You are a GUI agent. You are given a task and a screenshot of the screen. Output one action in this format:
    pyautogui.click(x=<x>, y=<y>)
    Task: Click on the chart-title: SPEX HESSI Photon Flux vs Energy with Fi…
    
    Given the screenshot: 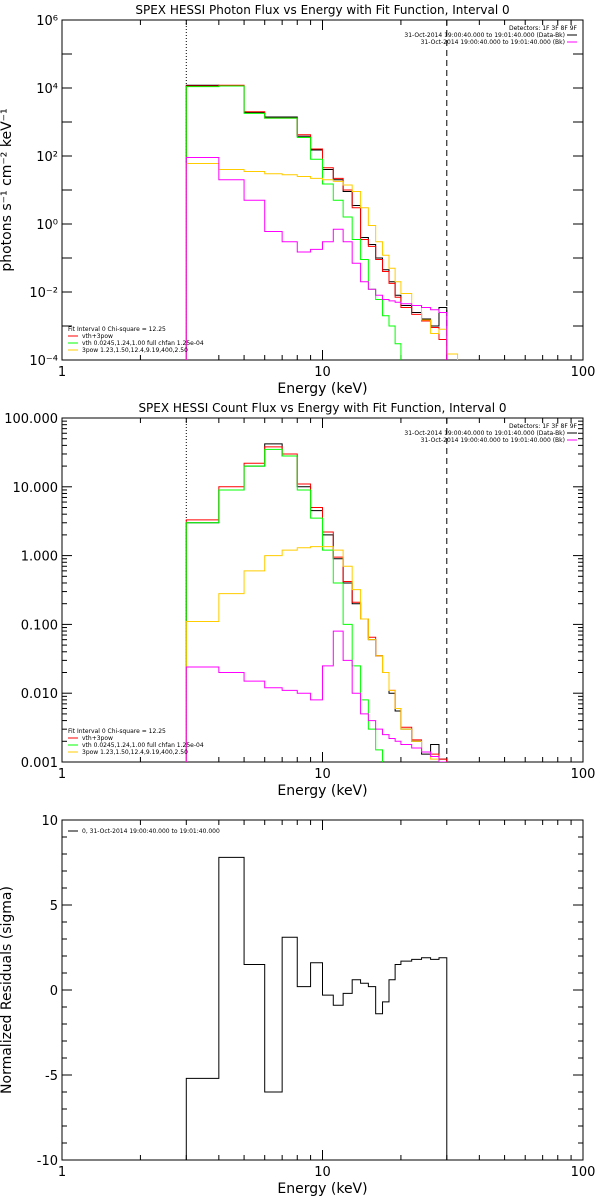 What is the action you would take?
    pyautogui.click(x=322, y=10)
    